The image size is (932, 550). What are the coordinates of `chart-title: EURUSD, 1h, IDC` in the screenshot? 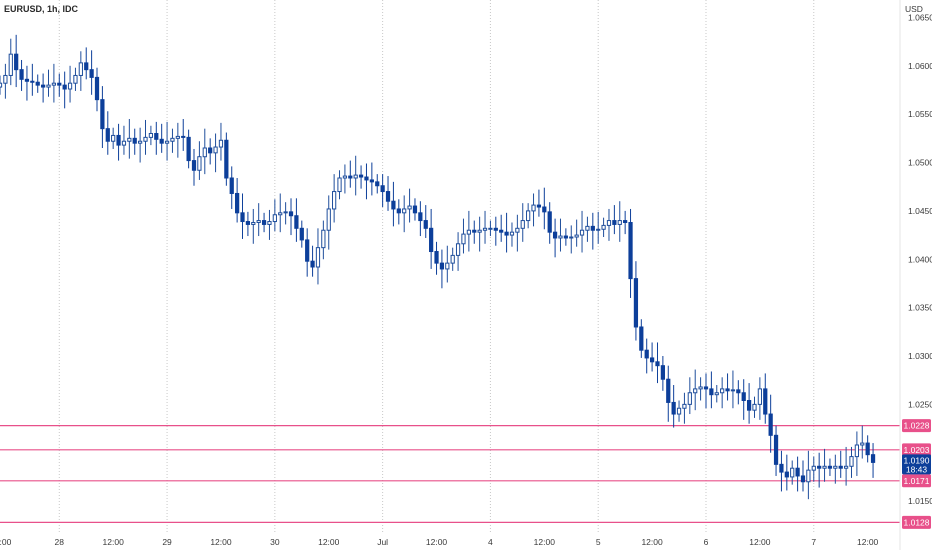 It's located at (41, 9).